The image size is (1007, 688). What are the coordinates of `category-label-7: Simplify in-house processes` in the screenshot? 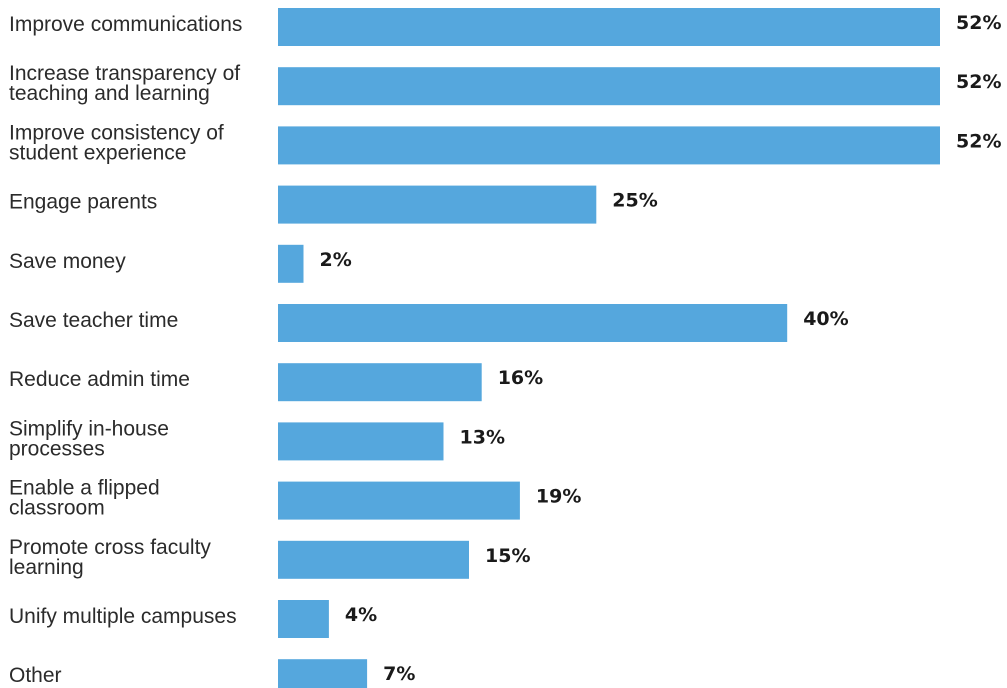 It's located at (89, 438).